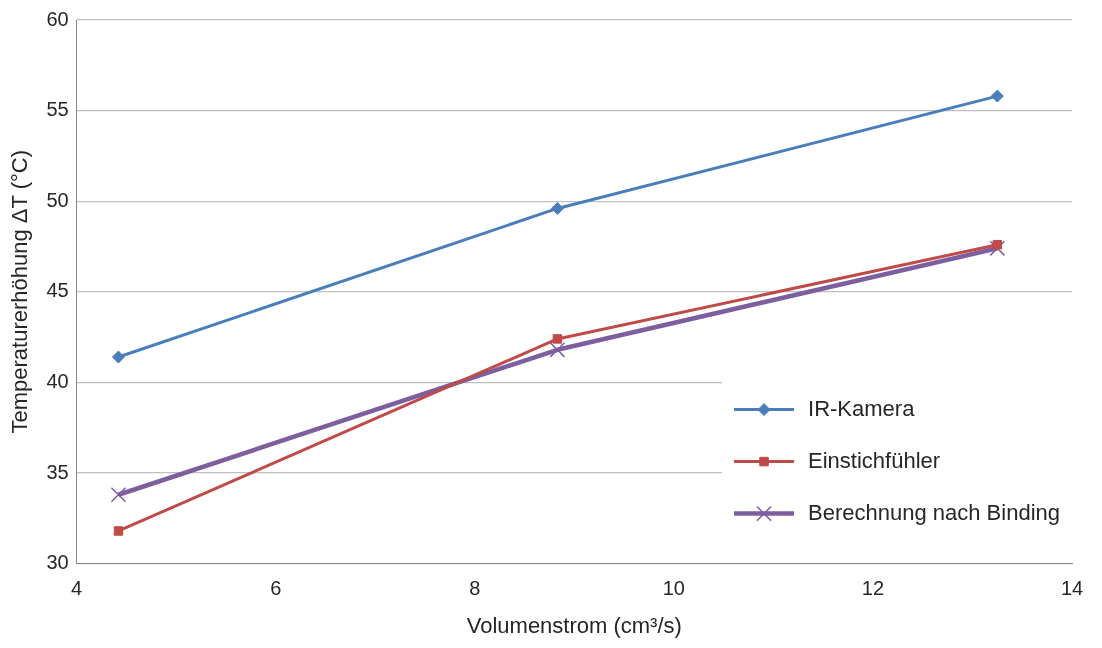 This screenshot has height=648, width=1102. What do you see at coordinates (276, 588) in the screenshot?
I see `x-tick-label: 6` at bounding box center [276, 588].